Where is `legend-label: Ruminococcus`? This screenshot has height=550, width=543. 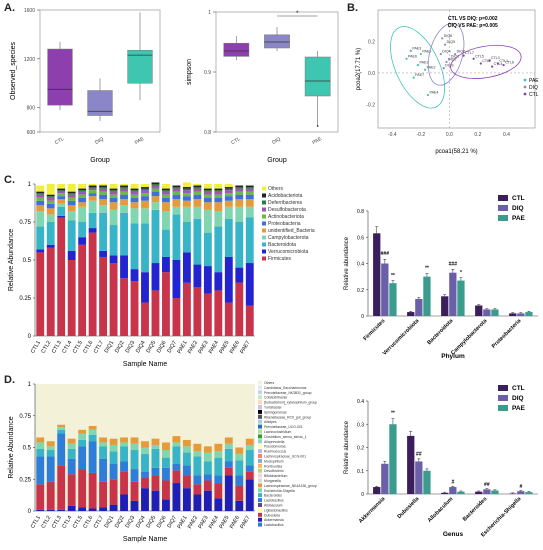
legend-label: Ruminococcus is located at coordinates (275, 452).